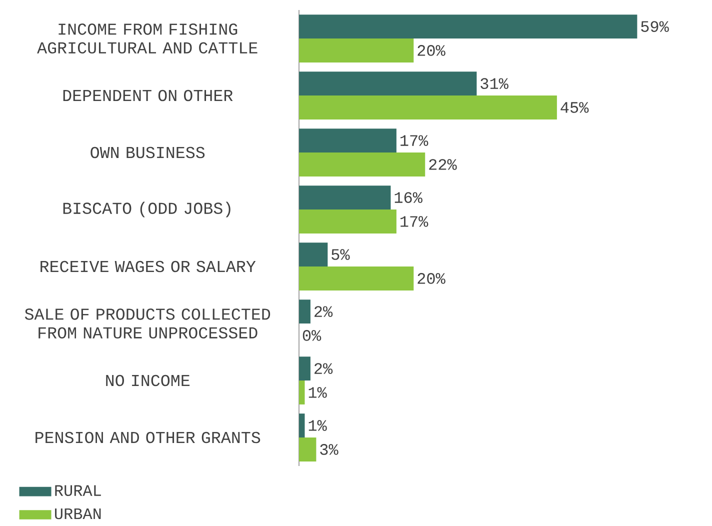  I want to click on y-tick-label: RECEIVE WAGES OR SALARY, so click(148, 266).